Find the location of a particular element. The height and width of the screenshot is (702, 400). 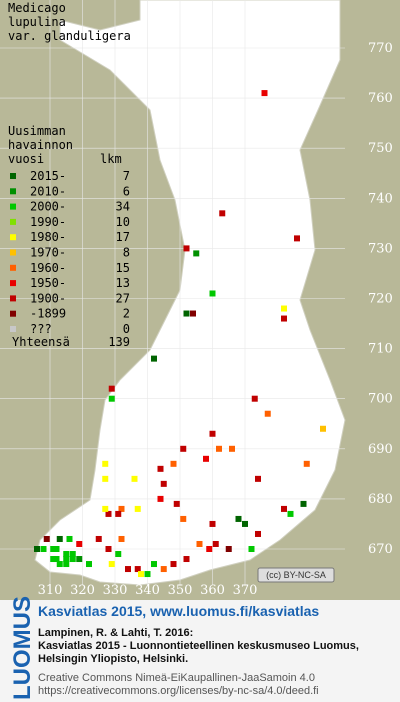

x-tick-label: 360 is located at coordinates (212, 590).